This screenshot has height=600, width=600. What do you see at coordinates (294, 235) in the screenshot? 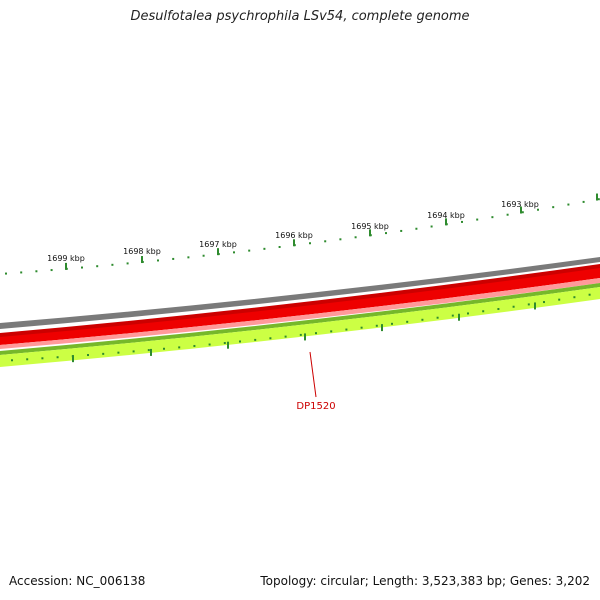
I see `scale-label: 1696 kbp` at bounding box center [294, 235].